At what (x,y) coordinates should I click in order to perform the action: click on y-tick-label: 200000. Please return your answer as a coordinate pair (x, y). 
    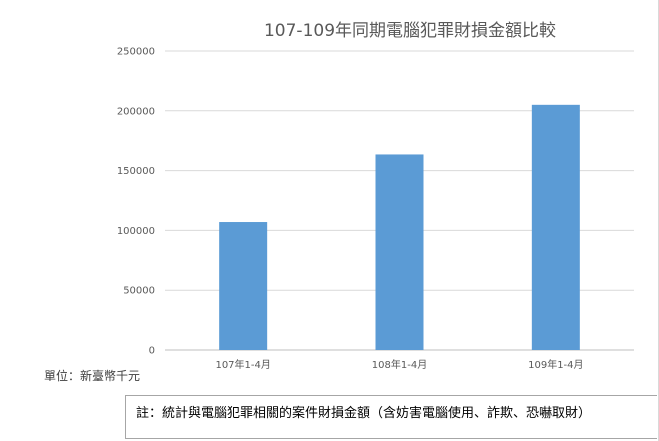
    Looking at the image, I should click on (136, 111).